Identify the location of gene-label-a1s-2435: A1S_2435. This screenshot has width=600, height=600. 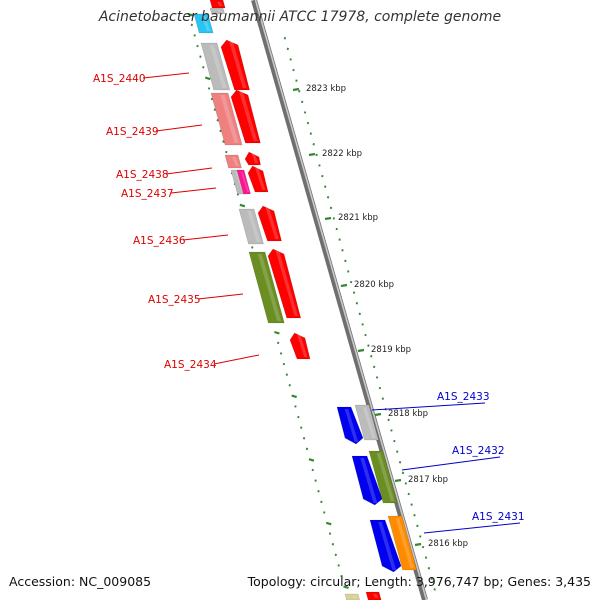
(174, 300).